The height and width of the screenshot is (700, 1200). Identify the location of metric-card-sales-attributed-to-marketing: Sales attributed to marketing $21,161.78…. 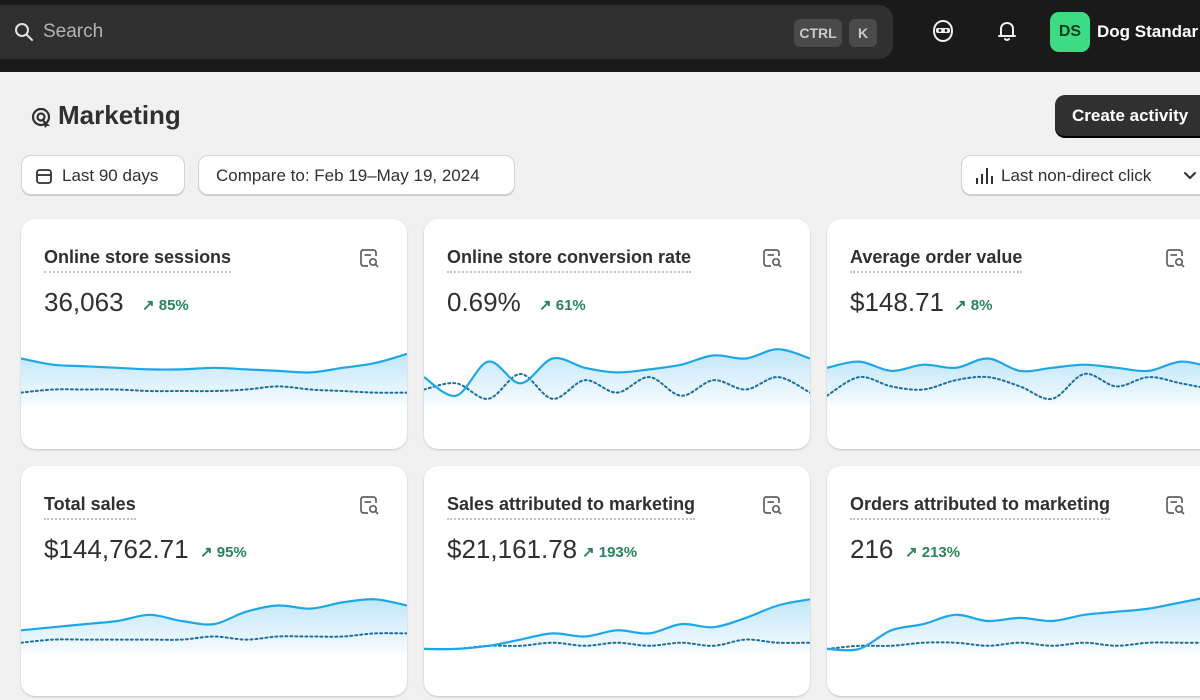
(617, 581).